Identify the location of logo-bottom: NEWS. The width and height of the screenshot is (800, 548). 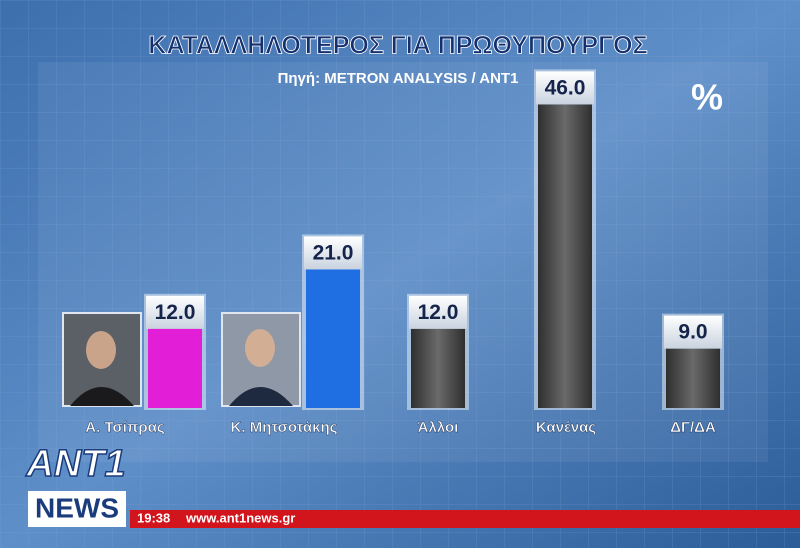
(77, 507).